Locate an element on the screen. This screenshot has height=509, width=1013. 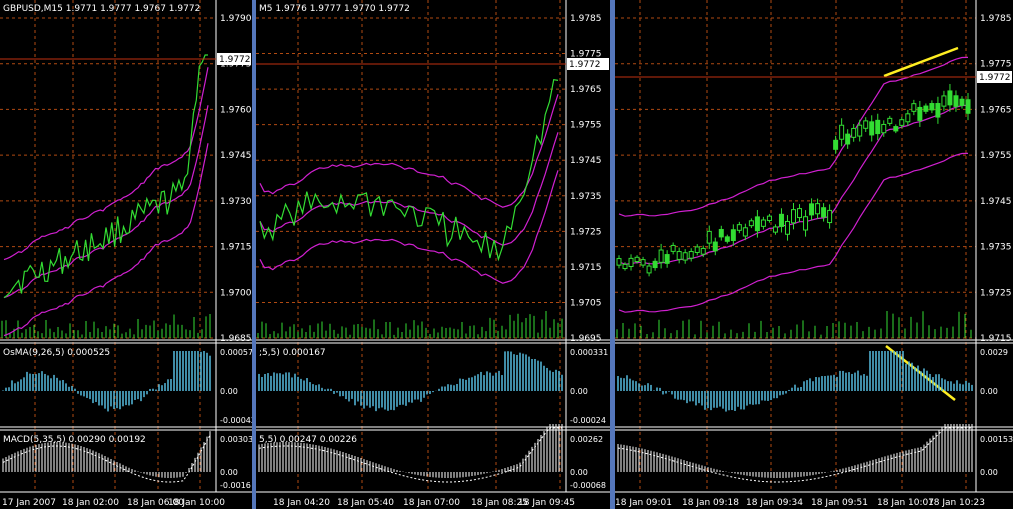
osma-axis-label: 0.000331 is located at coordinates (589, 352).